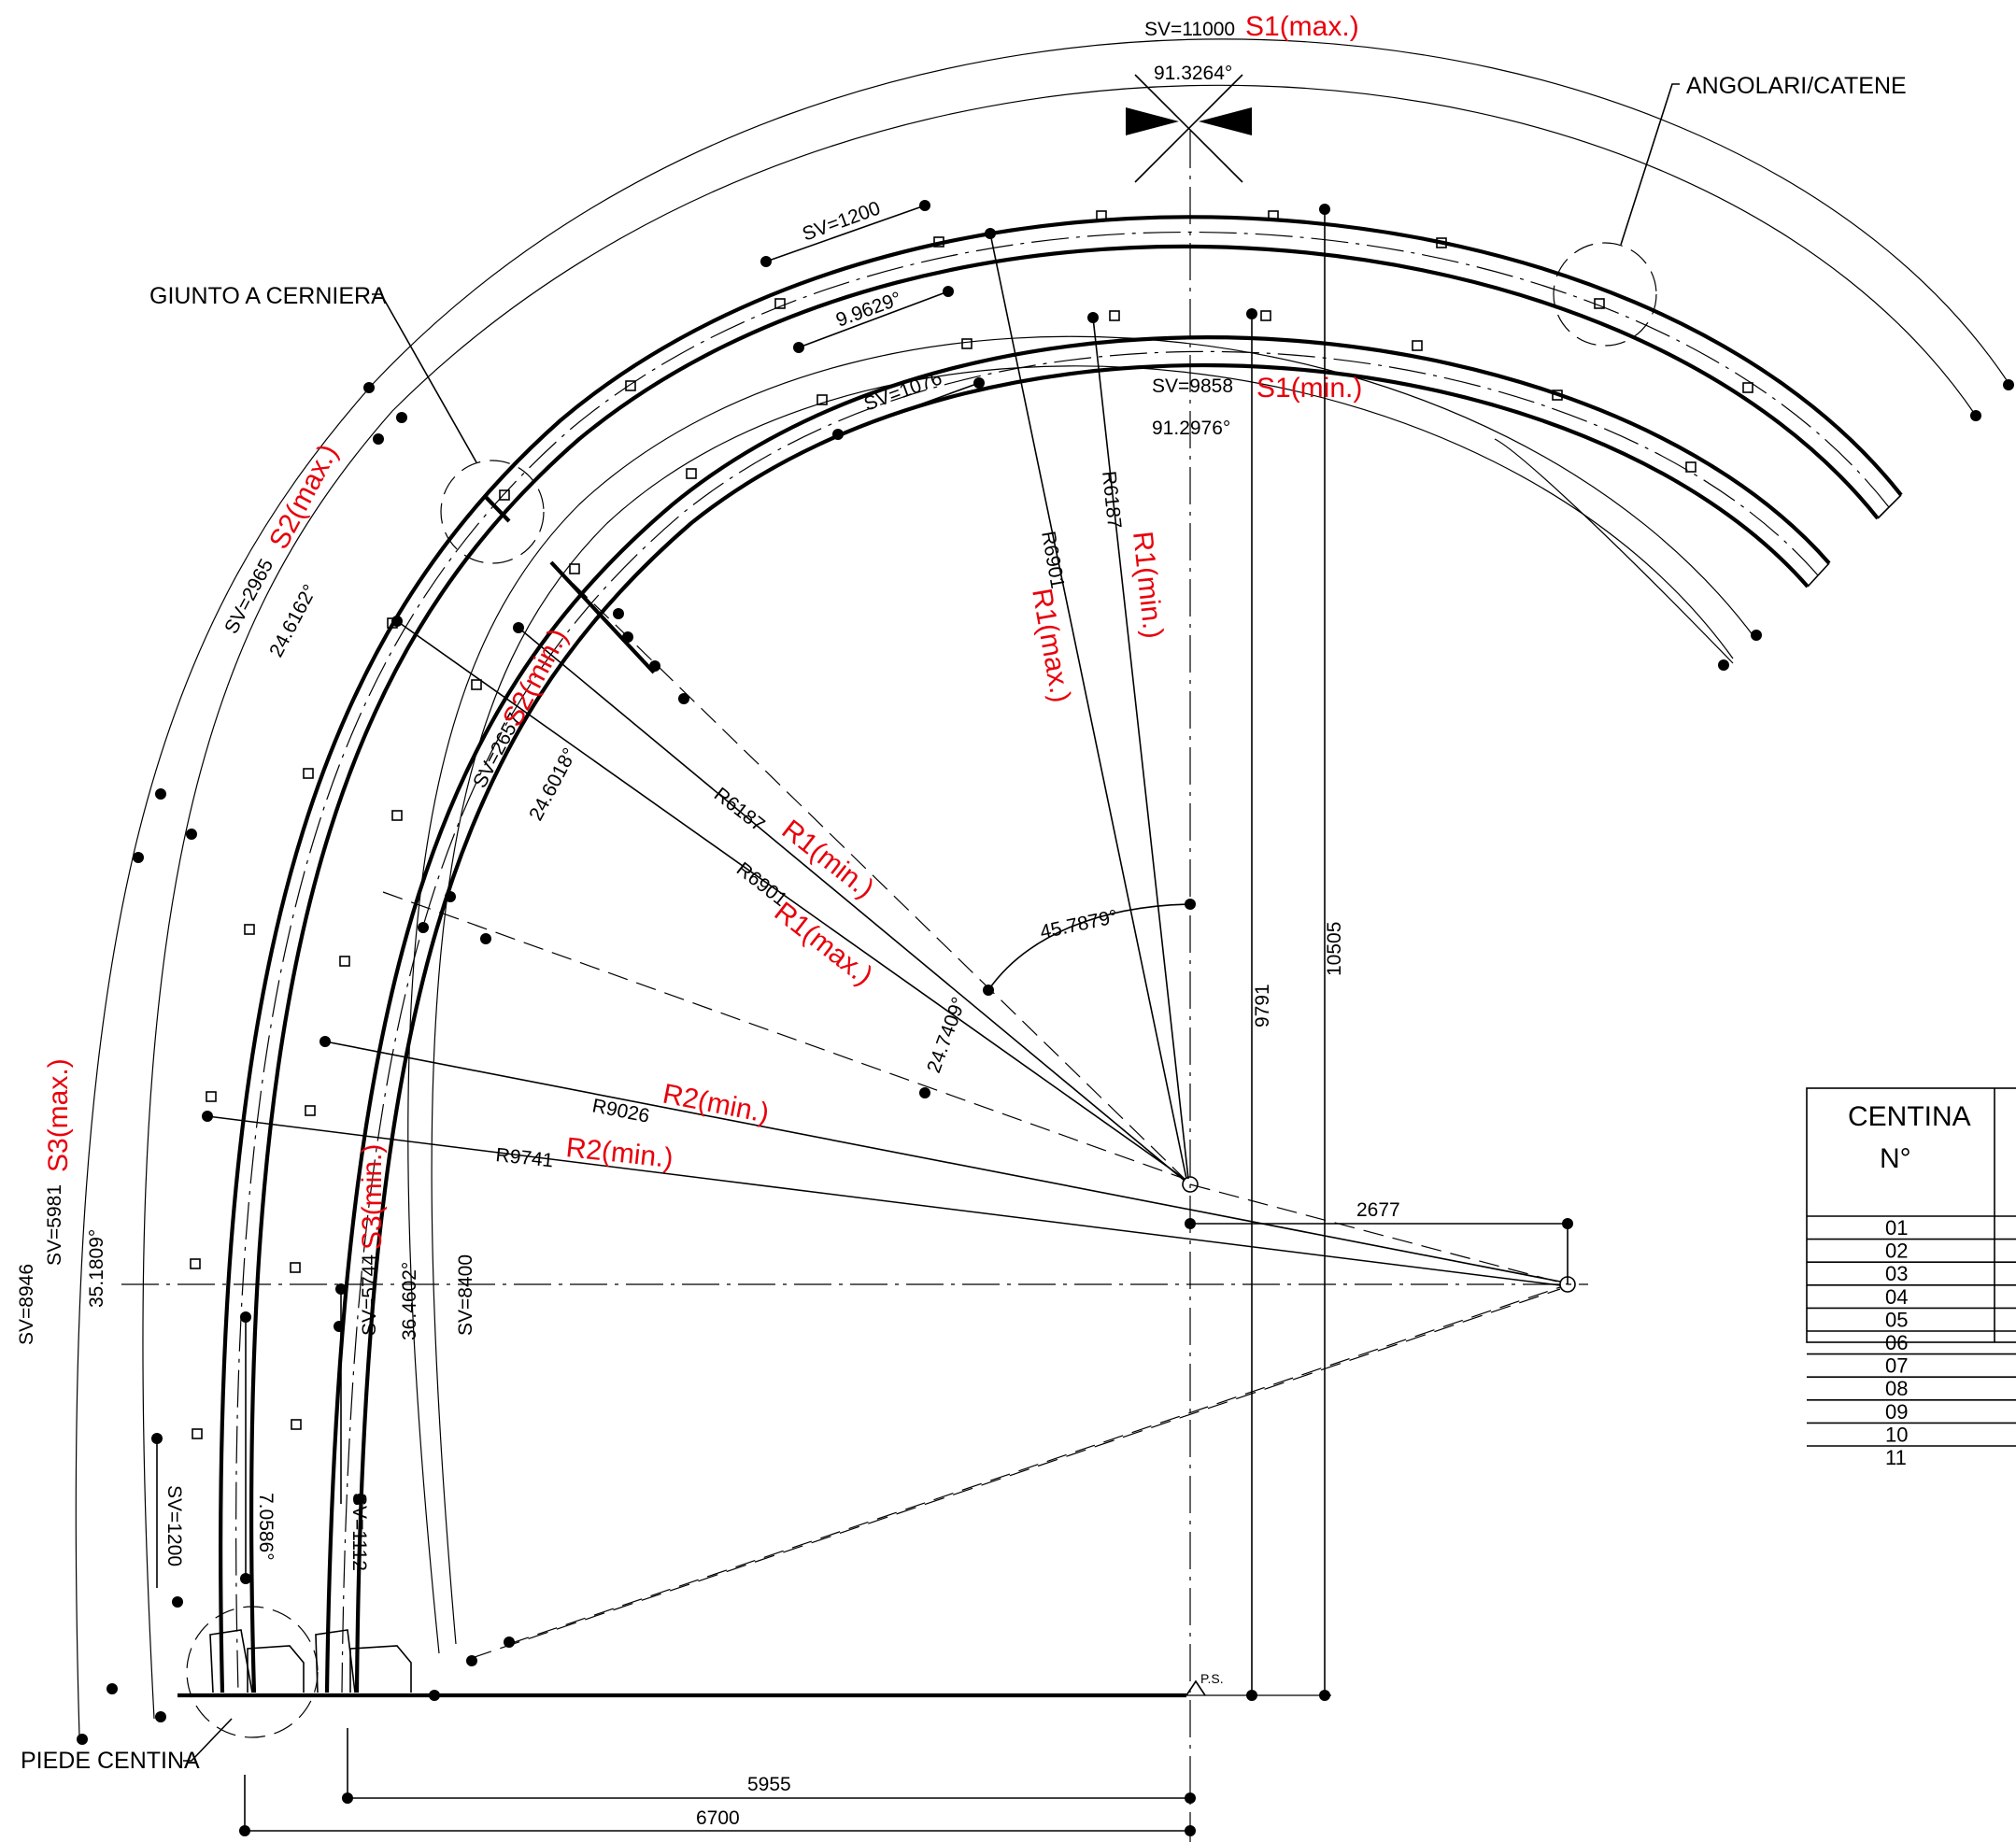 The image size is (2016, 1842). I want to click on s3-min-tag: S3(min.), so click(372, 1197).